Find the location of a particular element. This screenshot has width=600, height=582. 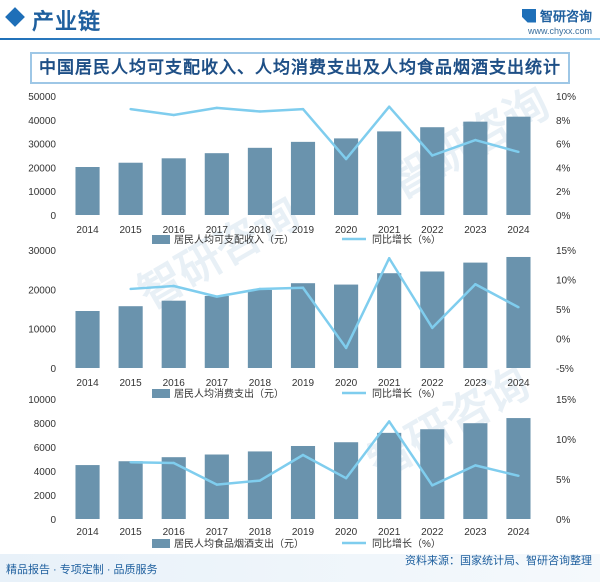

brand-logo-icon is located at coordinates (528, 15).